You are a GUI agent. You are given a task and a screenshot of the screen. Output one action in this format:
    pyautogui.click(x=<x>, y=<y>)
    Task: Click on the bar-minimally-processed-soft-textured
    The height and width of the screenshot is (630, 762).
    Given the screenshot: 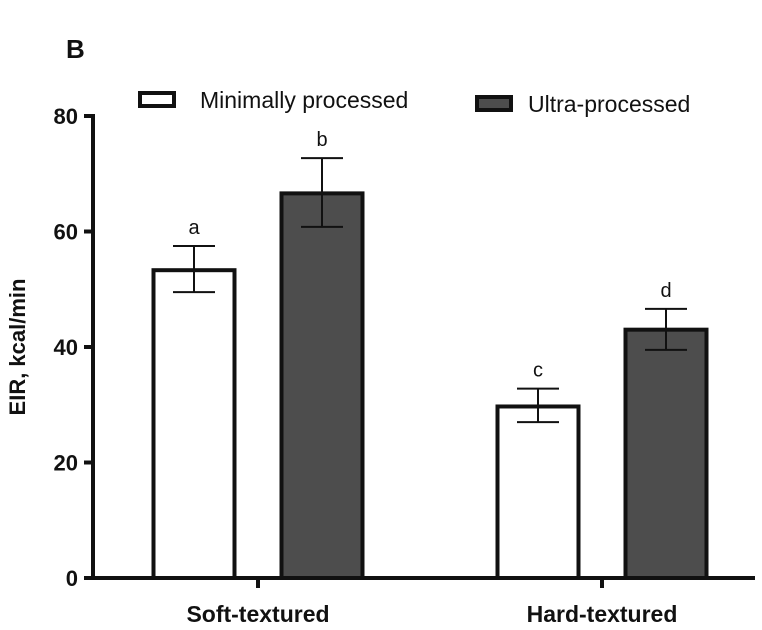 What is the action you would take?
    pyautogui.click(x=194, y=424)
    